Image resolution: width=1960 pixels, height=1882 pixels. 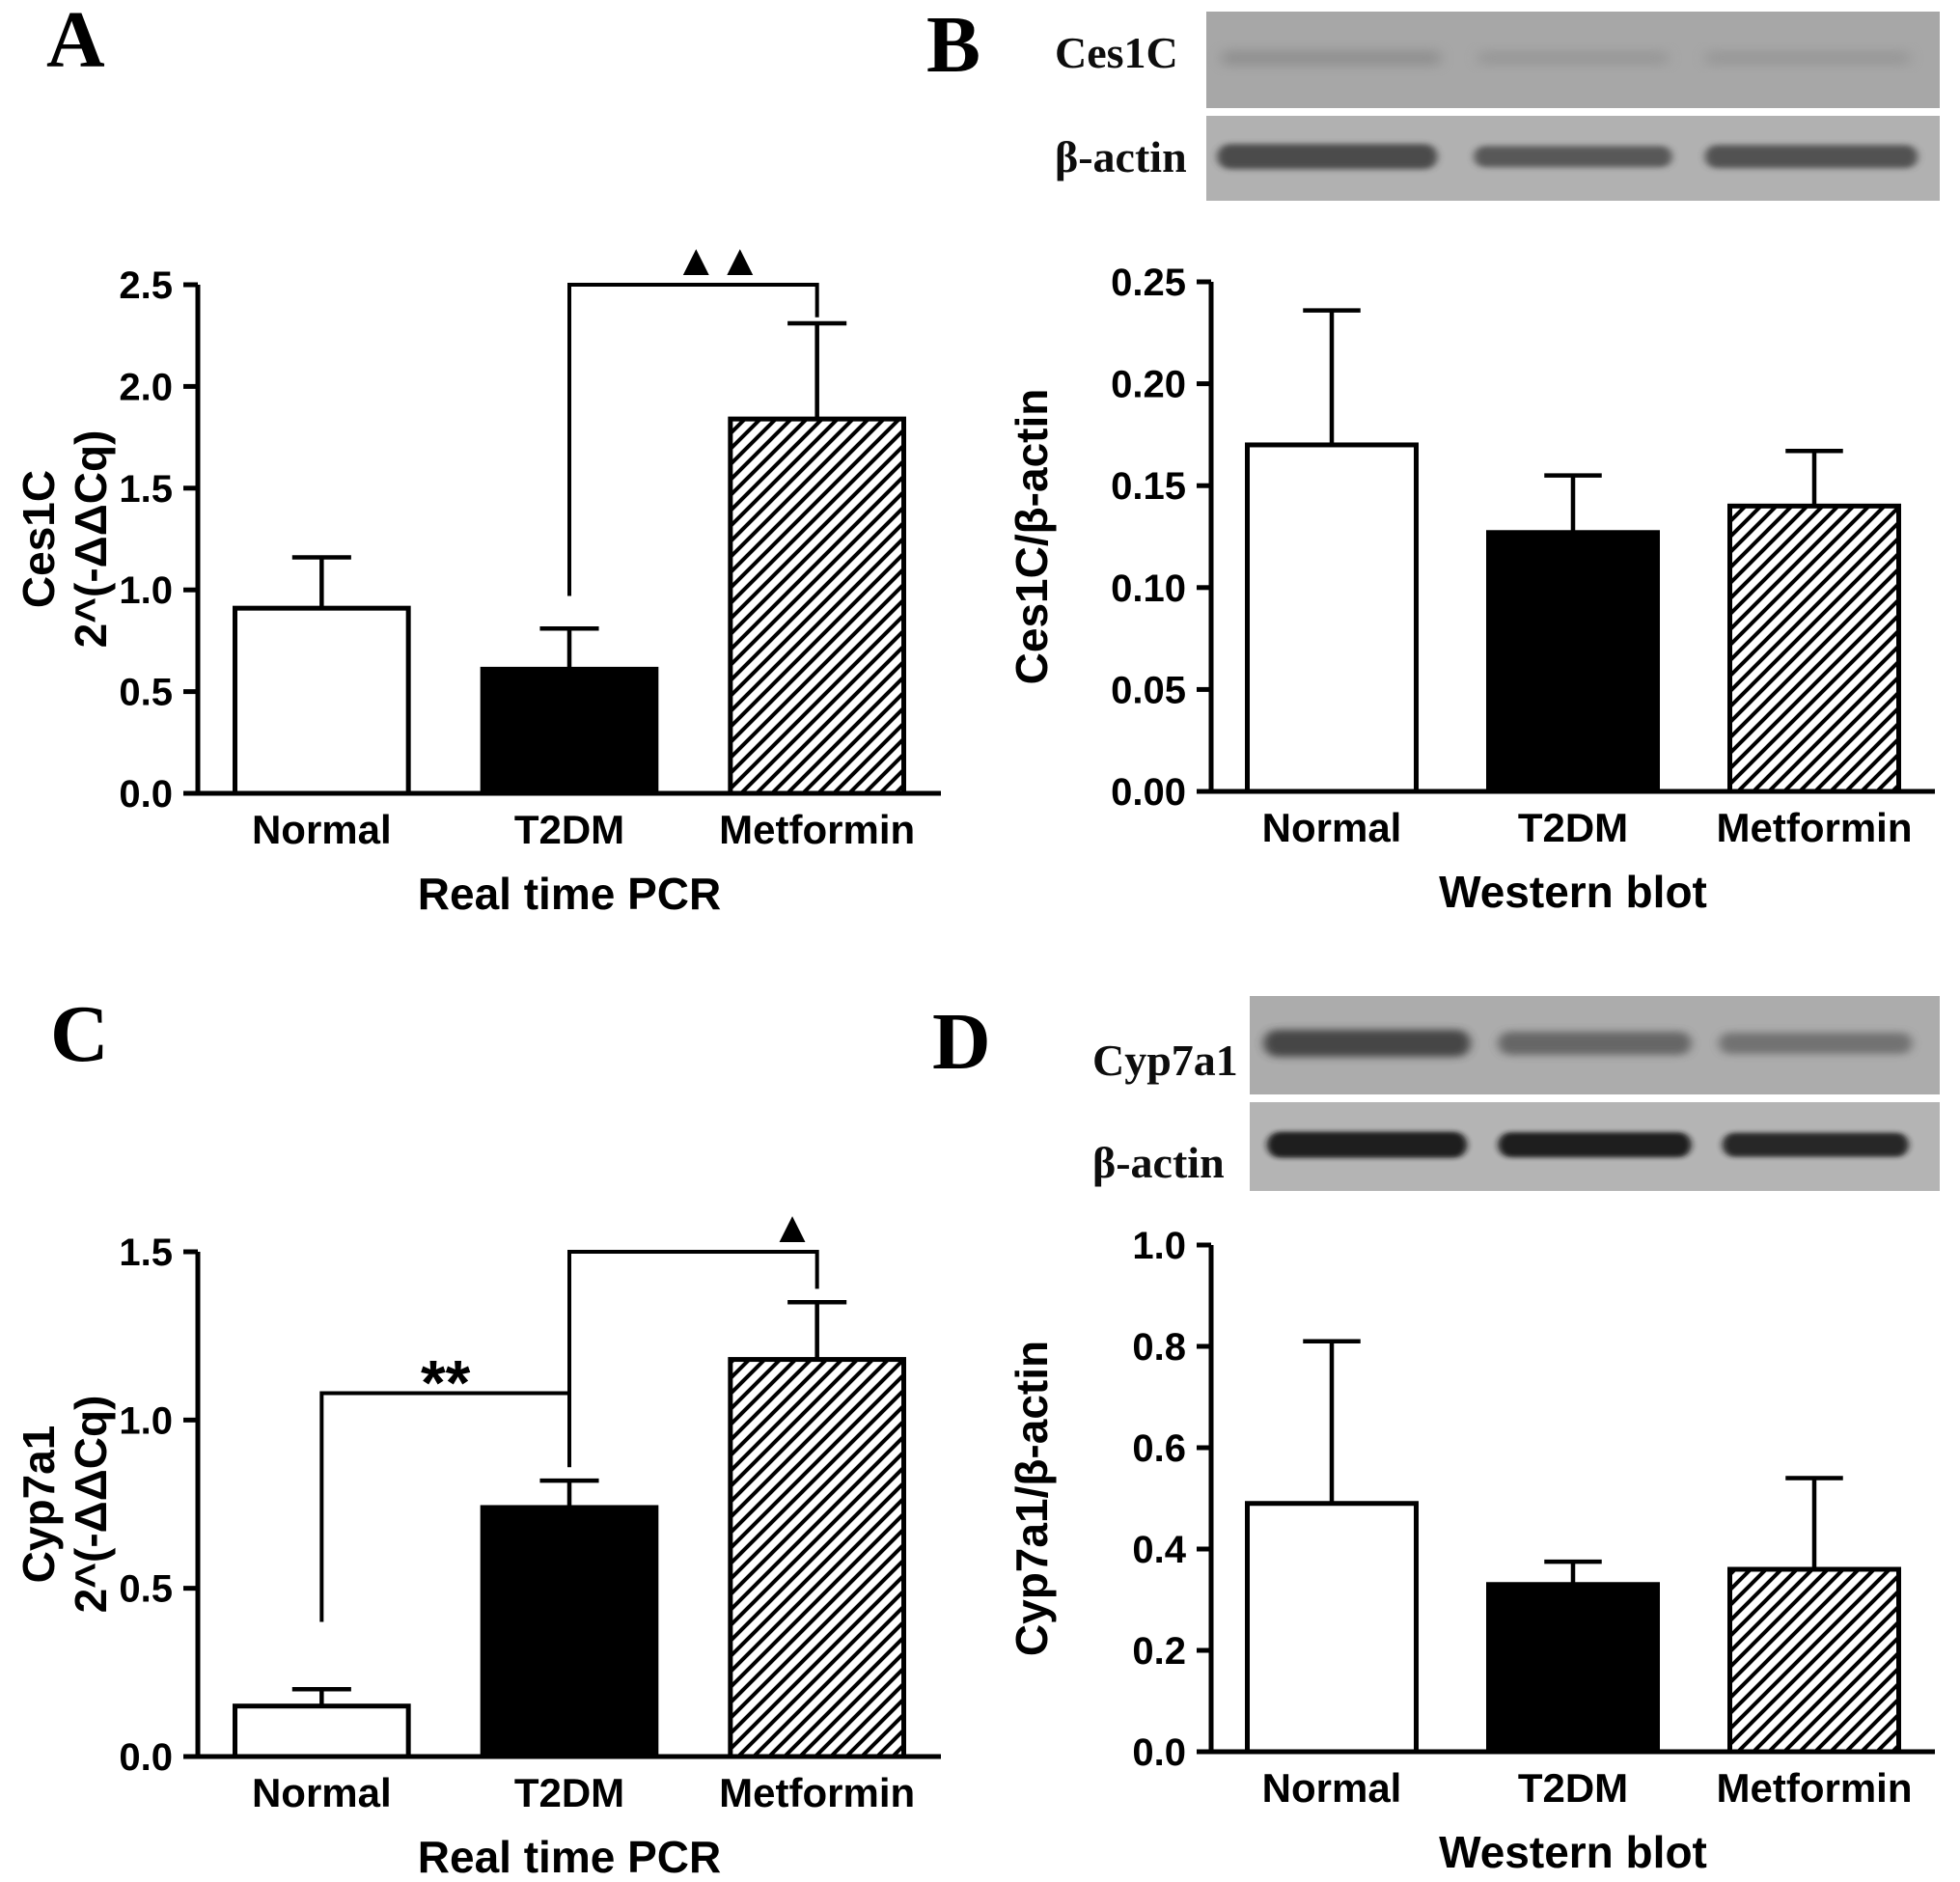 What do you see at coordinates (1159, 1448) in the screenshot?
I see `y-tick-label: 0.6` at bounding box center [1159, 1448].